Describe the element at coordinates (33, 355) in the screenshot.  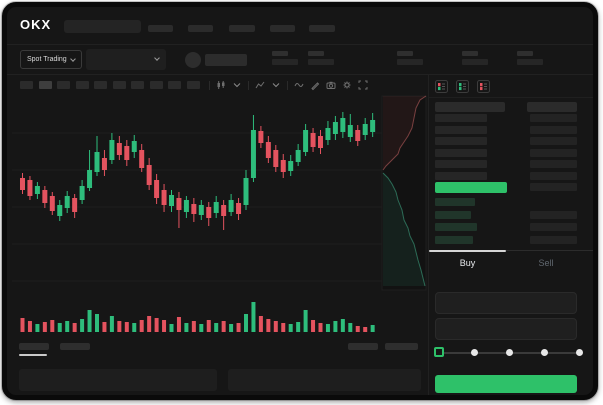
I see `active-tab-underline` at that location.